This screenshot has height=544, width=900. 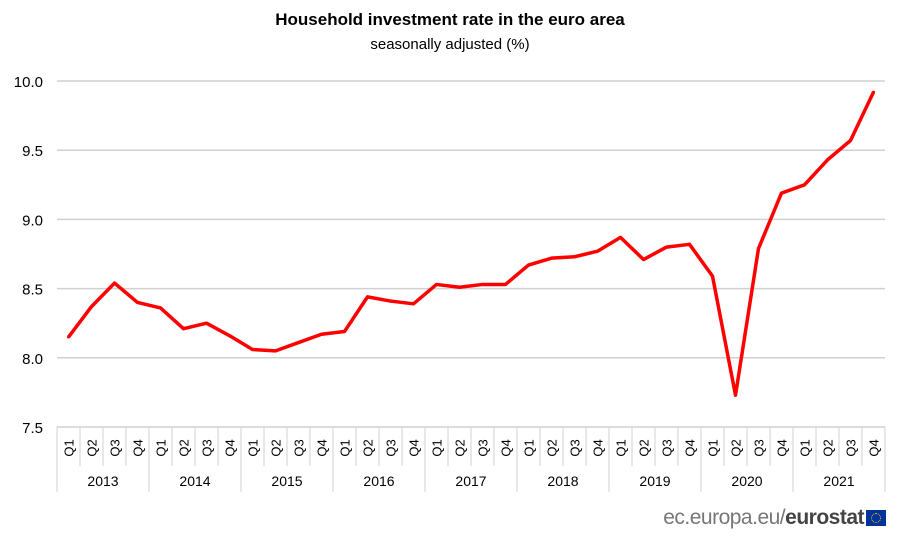 I want to click on y-tick-label: 8.0, so click(x=32, y=359).